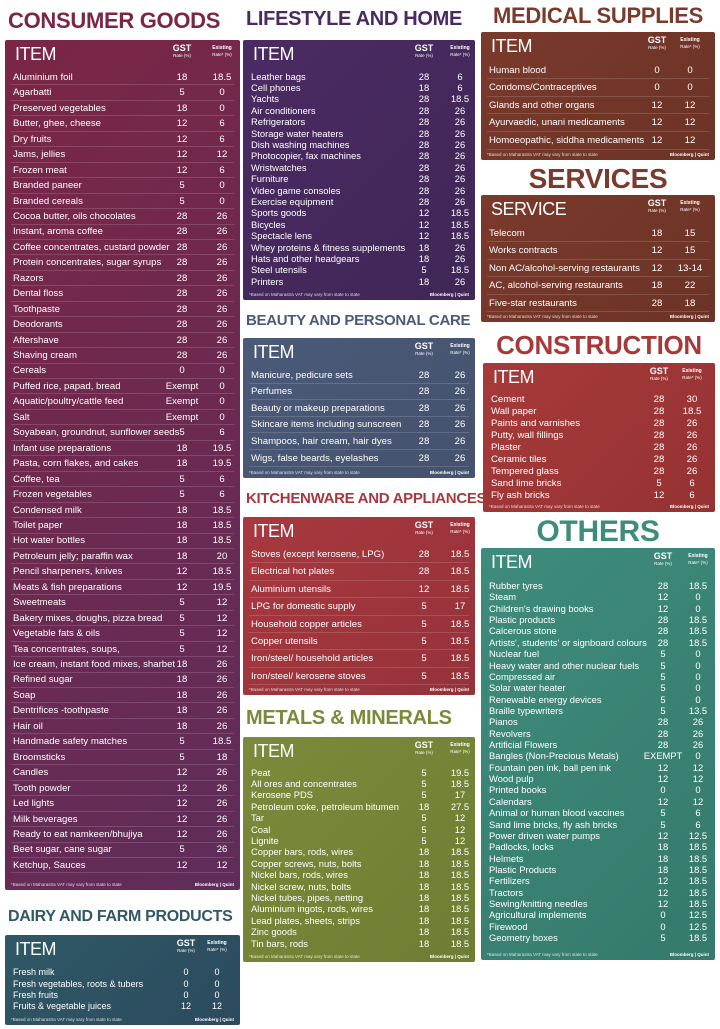 This screenshot has height=1029, width=720. Describe the element at coordinates (564, 665) in the screenshot. I see `item-name: Heavy water and other nuclear fuels` at that location.